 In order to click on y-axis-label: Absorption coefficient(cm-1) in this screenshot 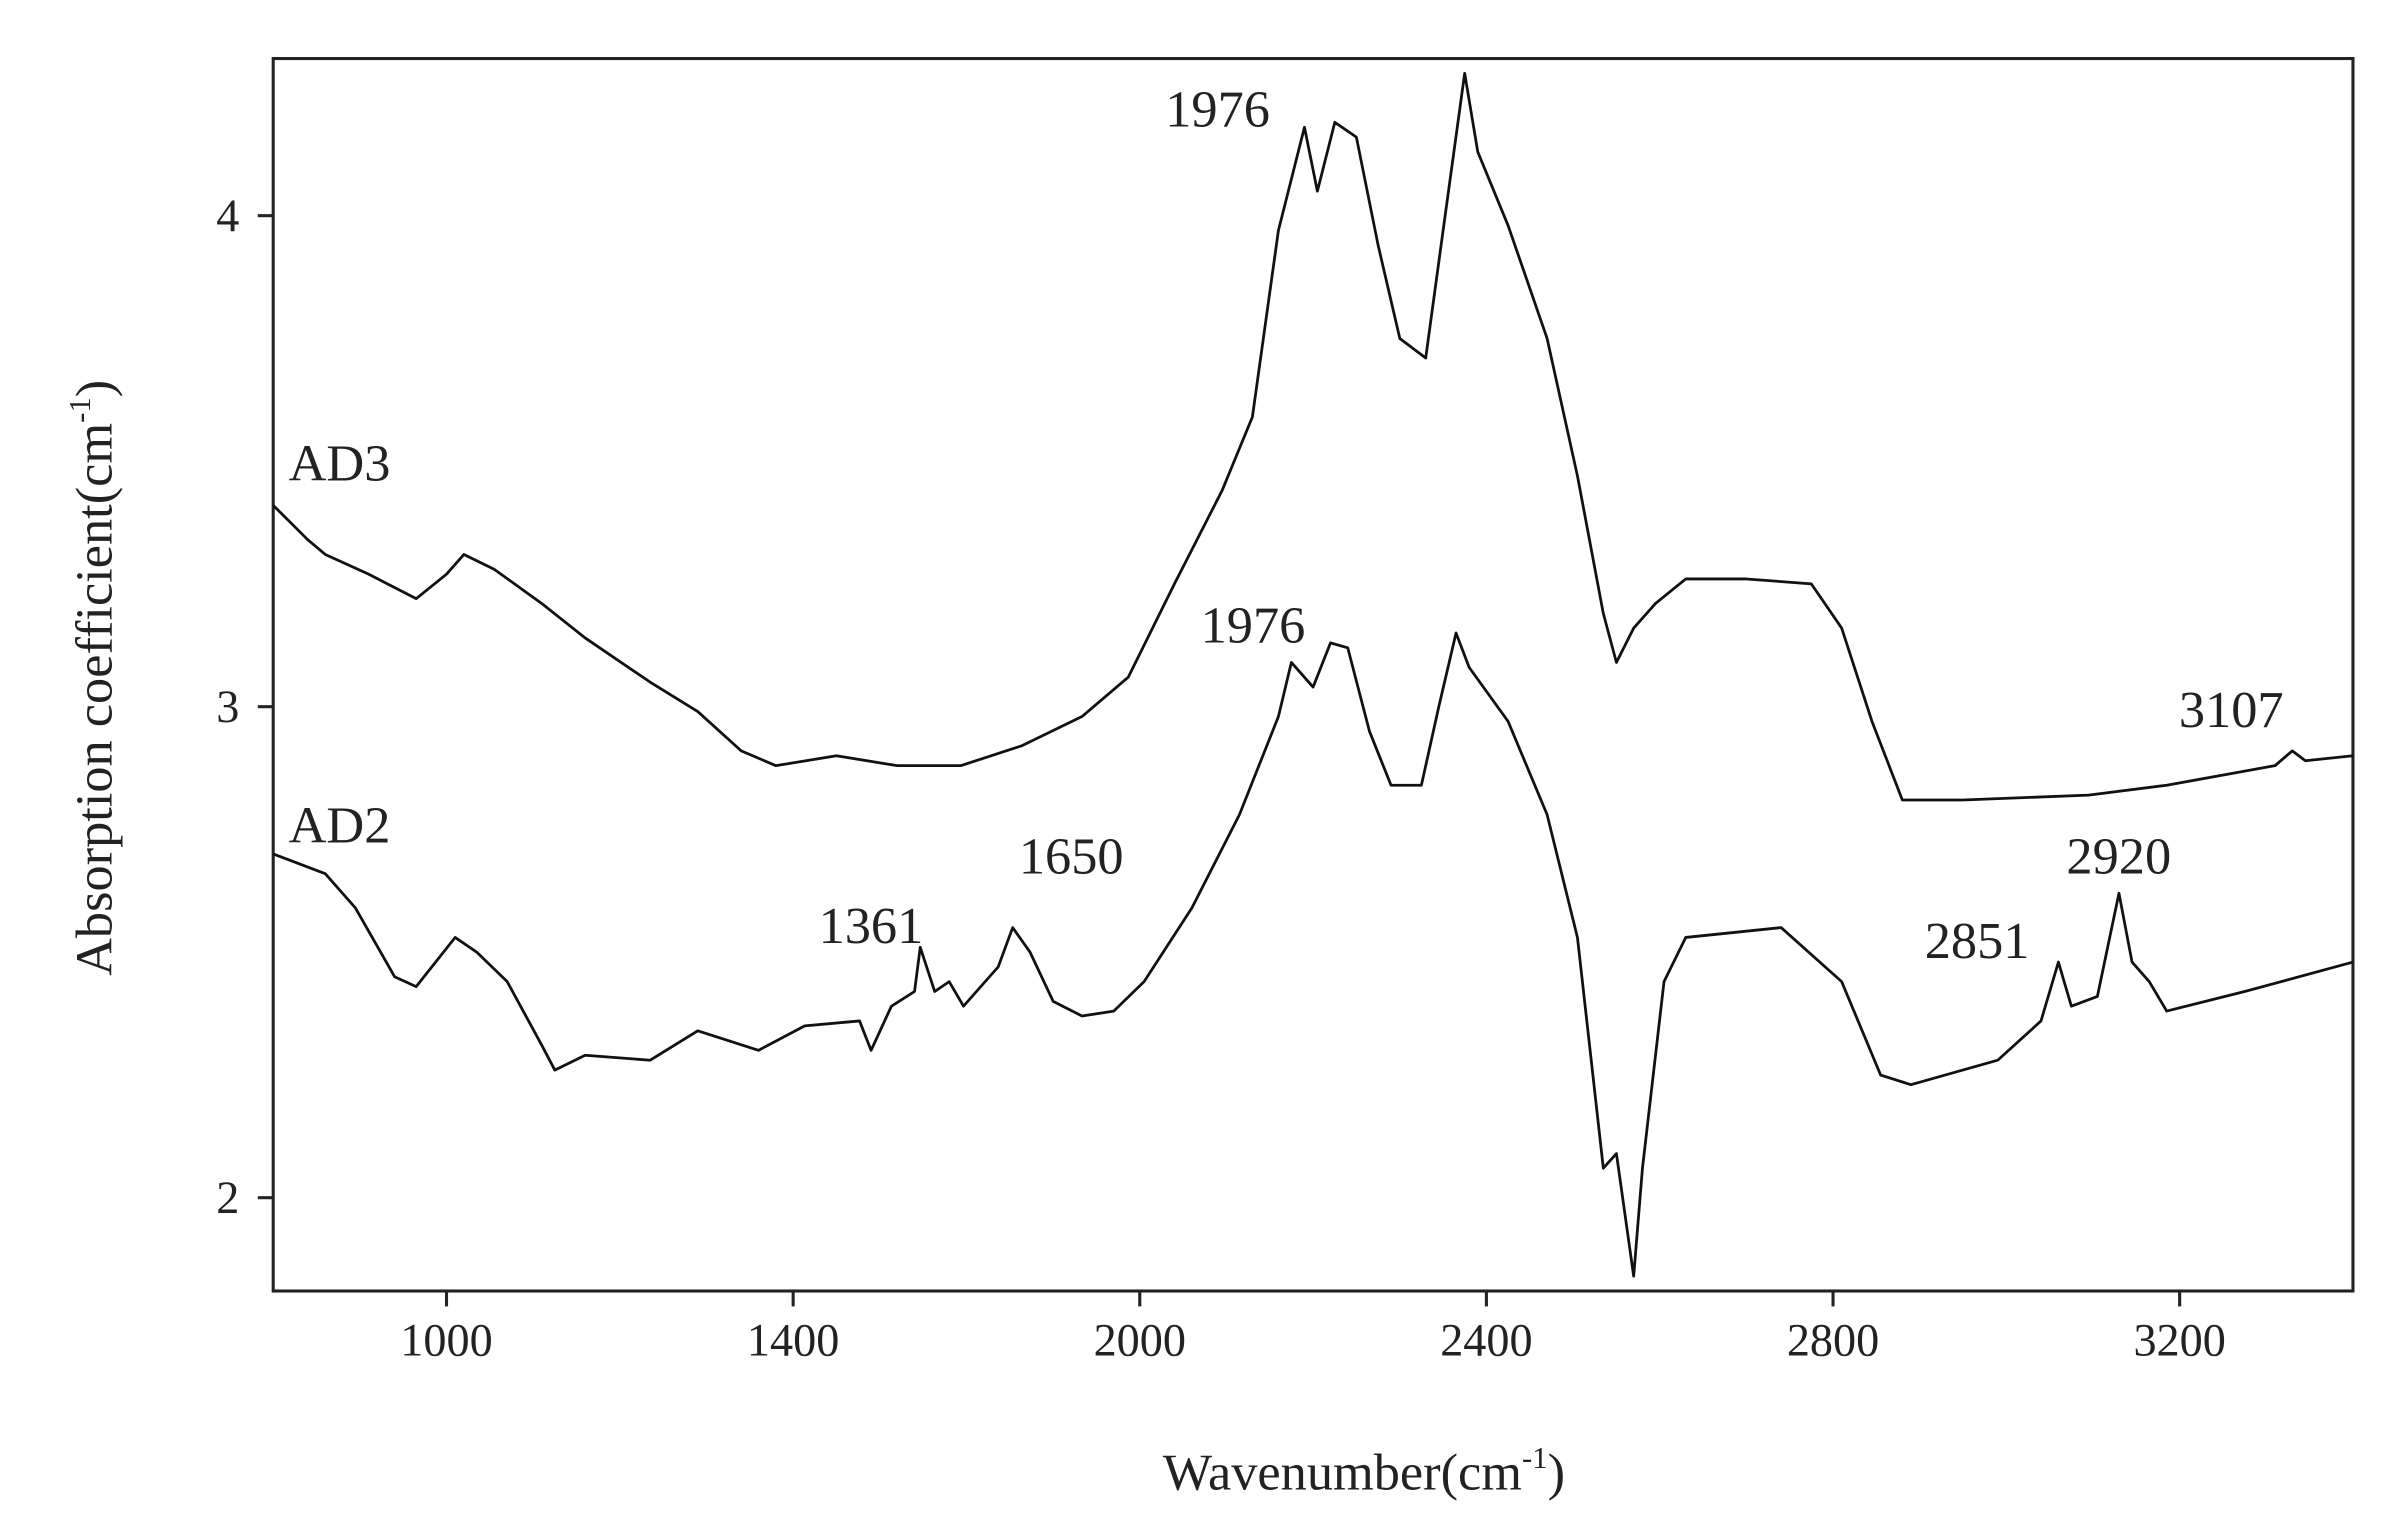, I will do `click(93, 678)`.